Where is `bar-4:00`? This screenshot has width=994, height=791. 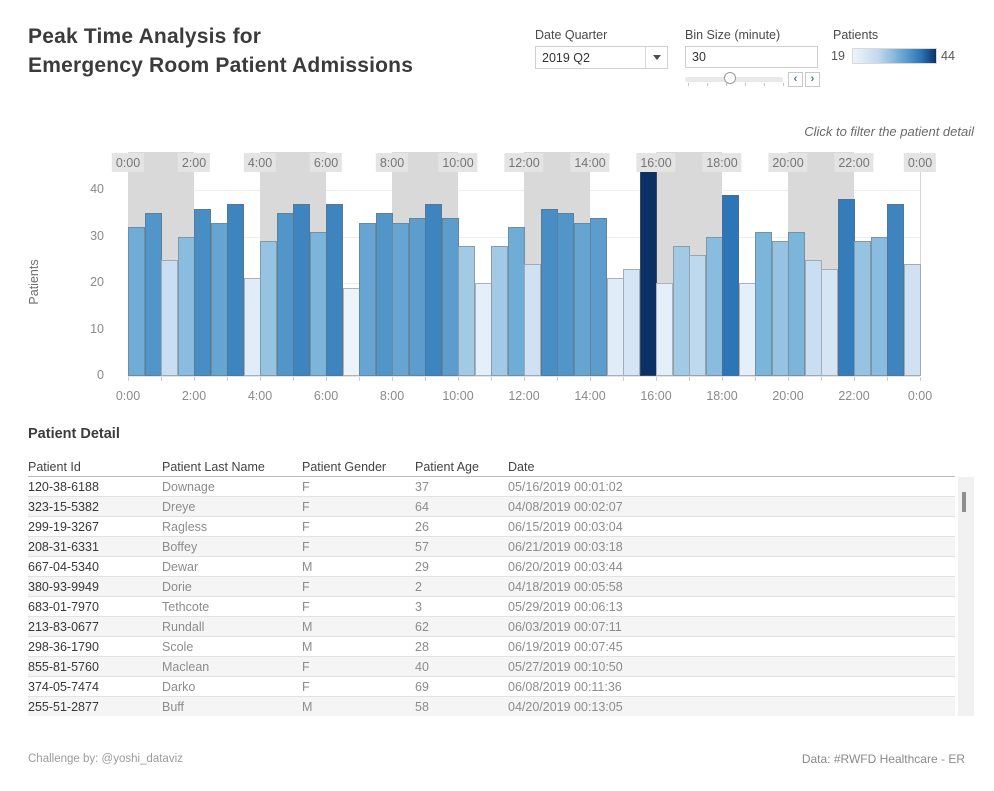 bar-4:00 is located at coordinates (268, 308).